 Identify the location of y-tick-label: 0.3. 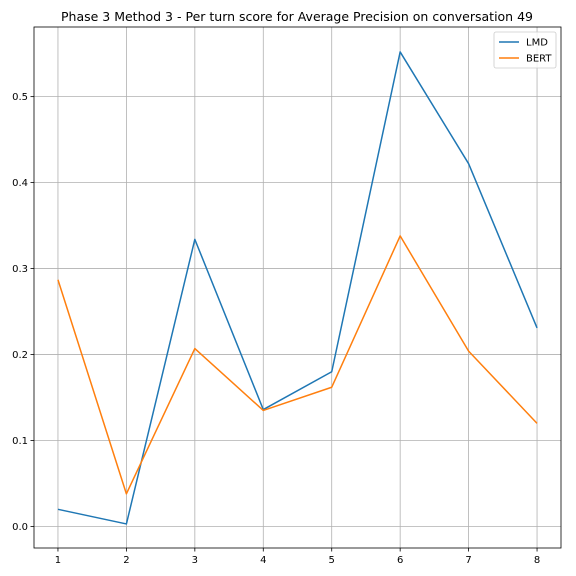
(20, 269).